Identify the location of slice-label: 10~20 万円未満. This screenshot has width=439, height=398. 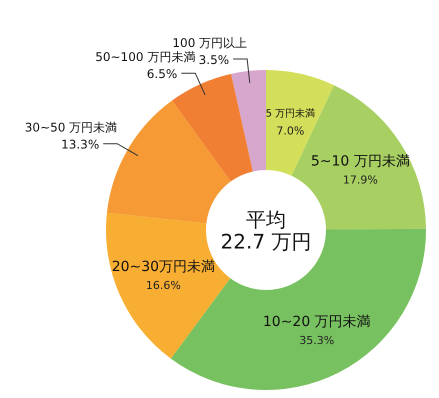
(316, 322).